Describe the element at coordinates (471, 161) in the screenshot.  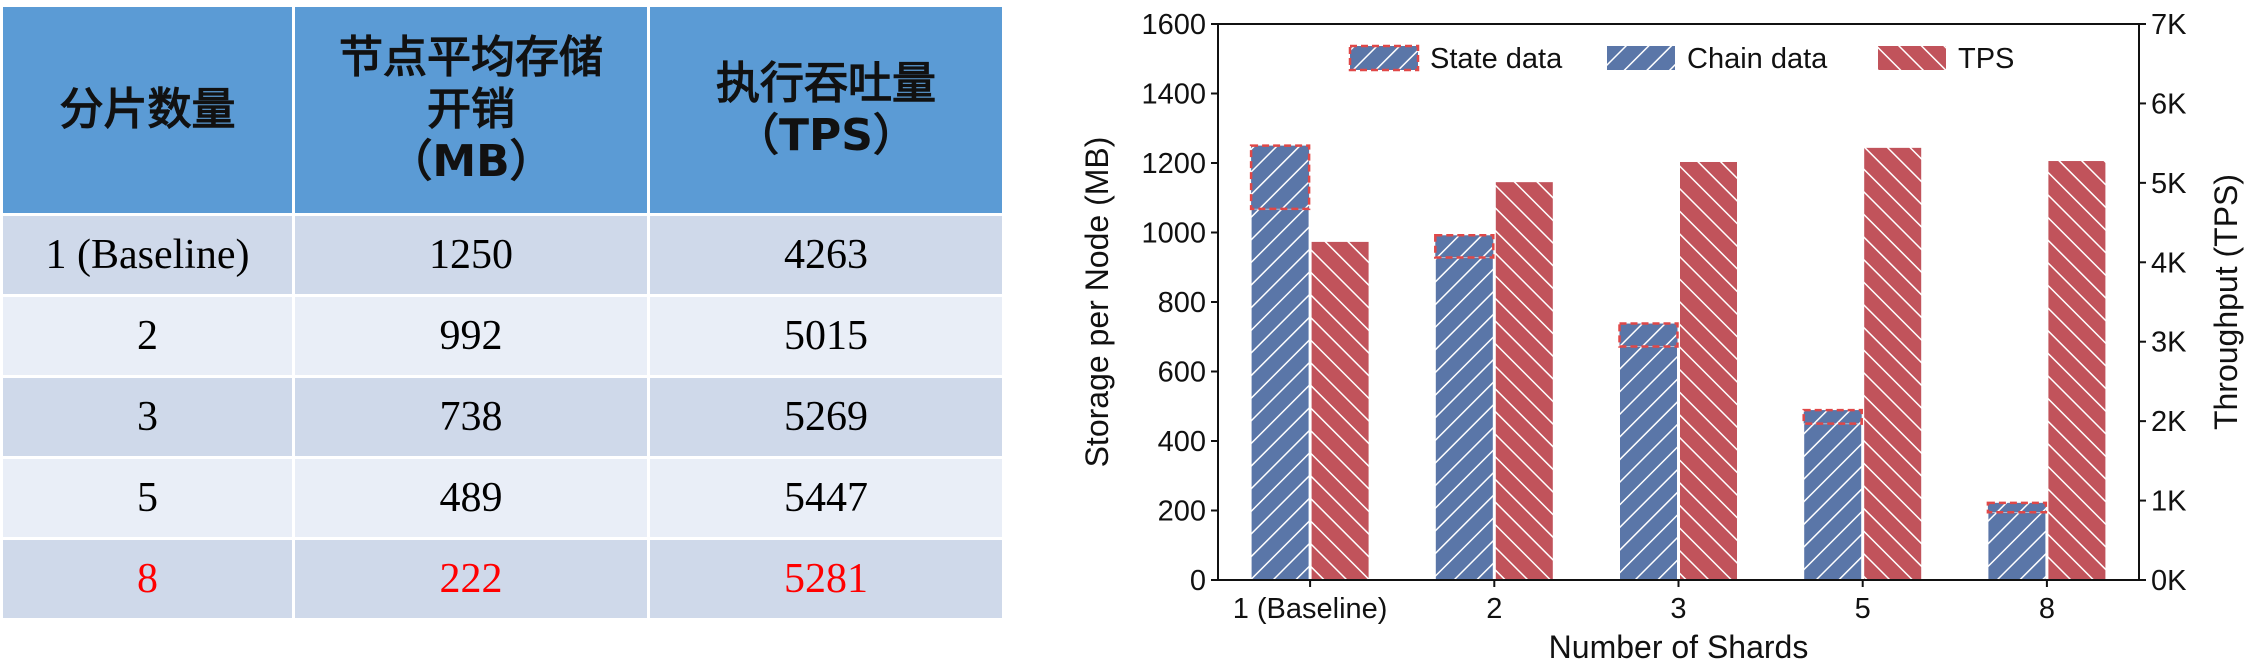
I see `header-line: （MB）` at that location.